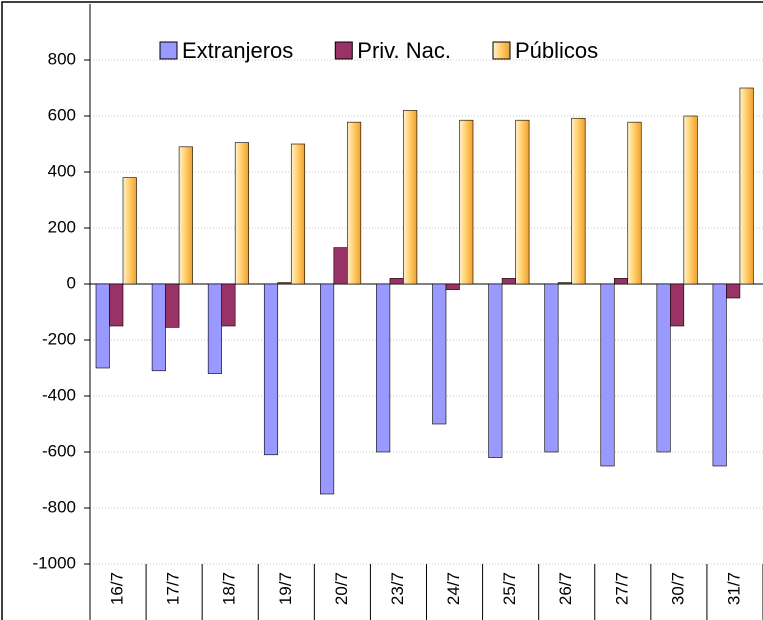 Image resolution: width=763 pixels, height=620 pixels. What do you see at coordinates (117, 588) in the screenshot?
I see `x-tick-label: 16/7` at bounding box center [117, 588].